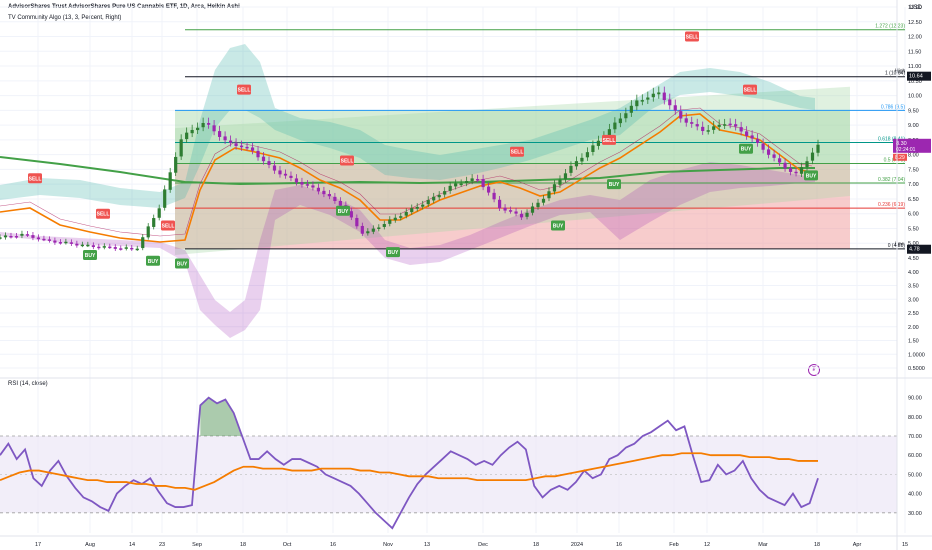 The width and height of the screenshot is (932, 550). What do you see at coordinates (906, 150) in the screenshot?
I see `last-price-countdown: 02:24:01` at bounding box center [906, 150].